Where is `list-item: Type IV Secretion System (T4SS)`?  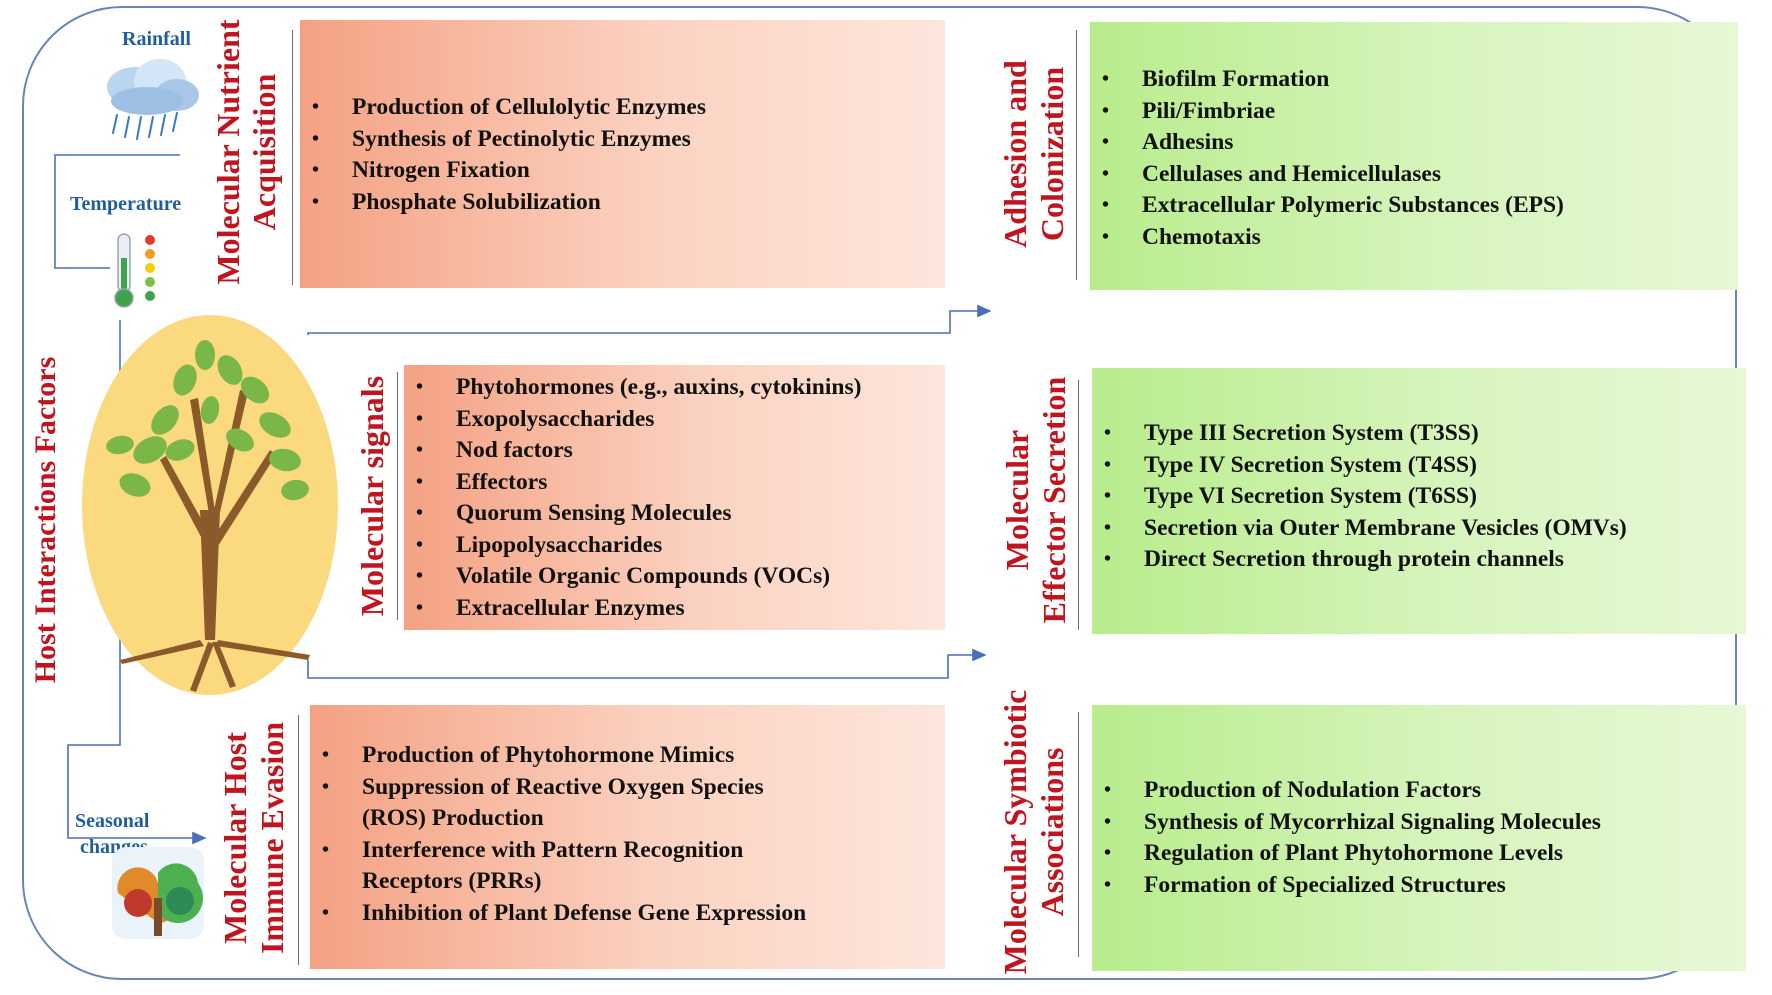 list-item: Type IV Secretion System (T4SS) is located at coordinates (1419, 466).